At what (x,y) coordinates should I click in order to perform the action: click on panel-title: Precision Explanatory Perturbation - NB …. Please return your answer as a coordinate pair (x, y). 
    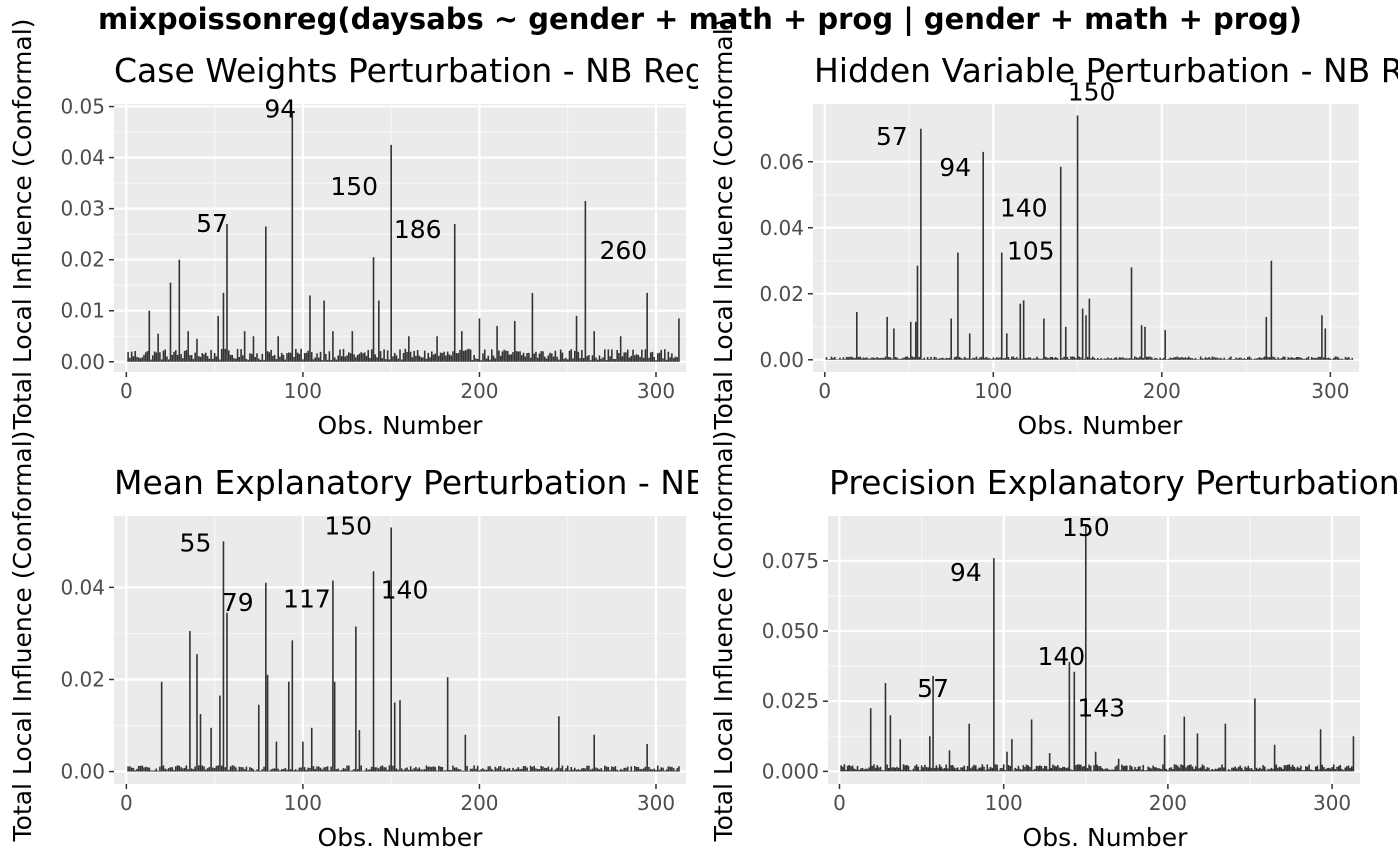
    Looking at the image, I should click on (1114, 482).